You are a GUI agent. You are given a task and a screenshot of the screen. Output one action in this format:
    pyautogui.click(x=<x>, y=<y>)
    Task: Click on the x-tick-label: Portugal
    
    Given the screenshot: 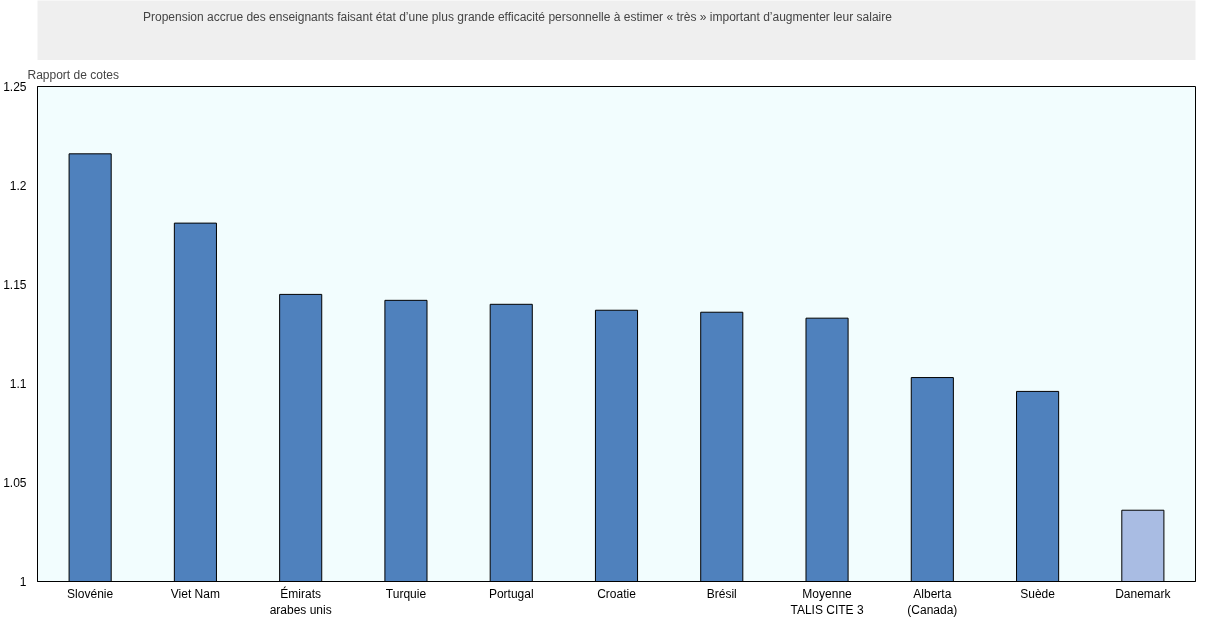 What is the action you would take?
    pyautogui.click(x=511, y=593)
    